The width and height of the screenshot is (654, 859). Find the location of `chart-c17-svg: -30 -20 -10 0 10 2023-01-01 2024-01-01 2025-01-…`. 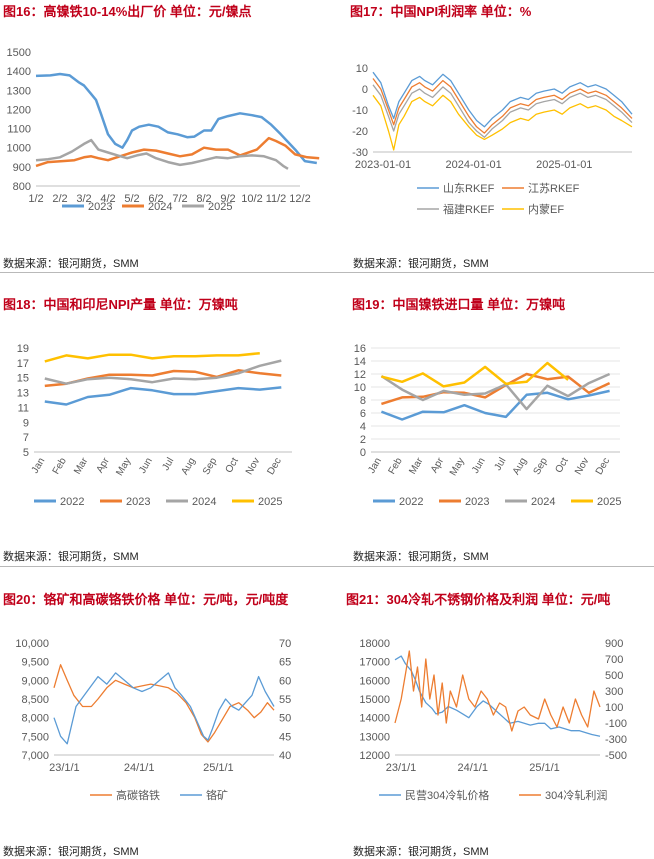

chart-c17-svg: -30 -20 -10 0 10 2023-01-01 2024-01-01 2025-01-… is located at coordinates (492, 139).